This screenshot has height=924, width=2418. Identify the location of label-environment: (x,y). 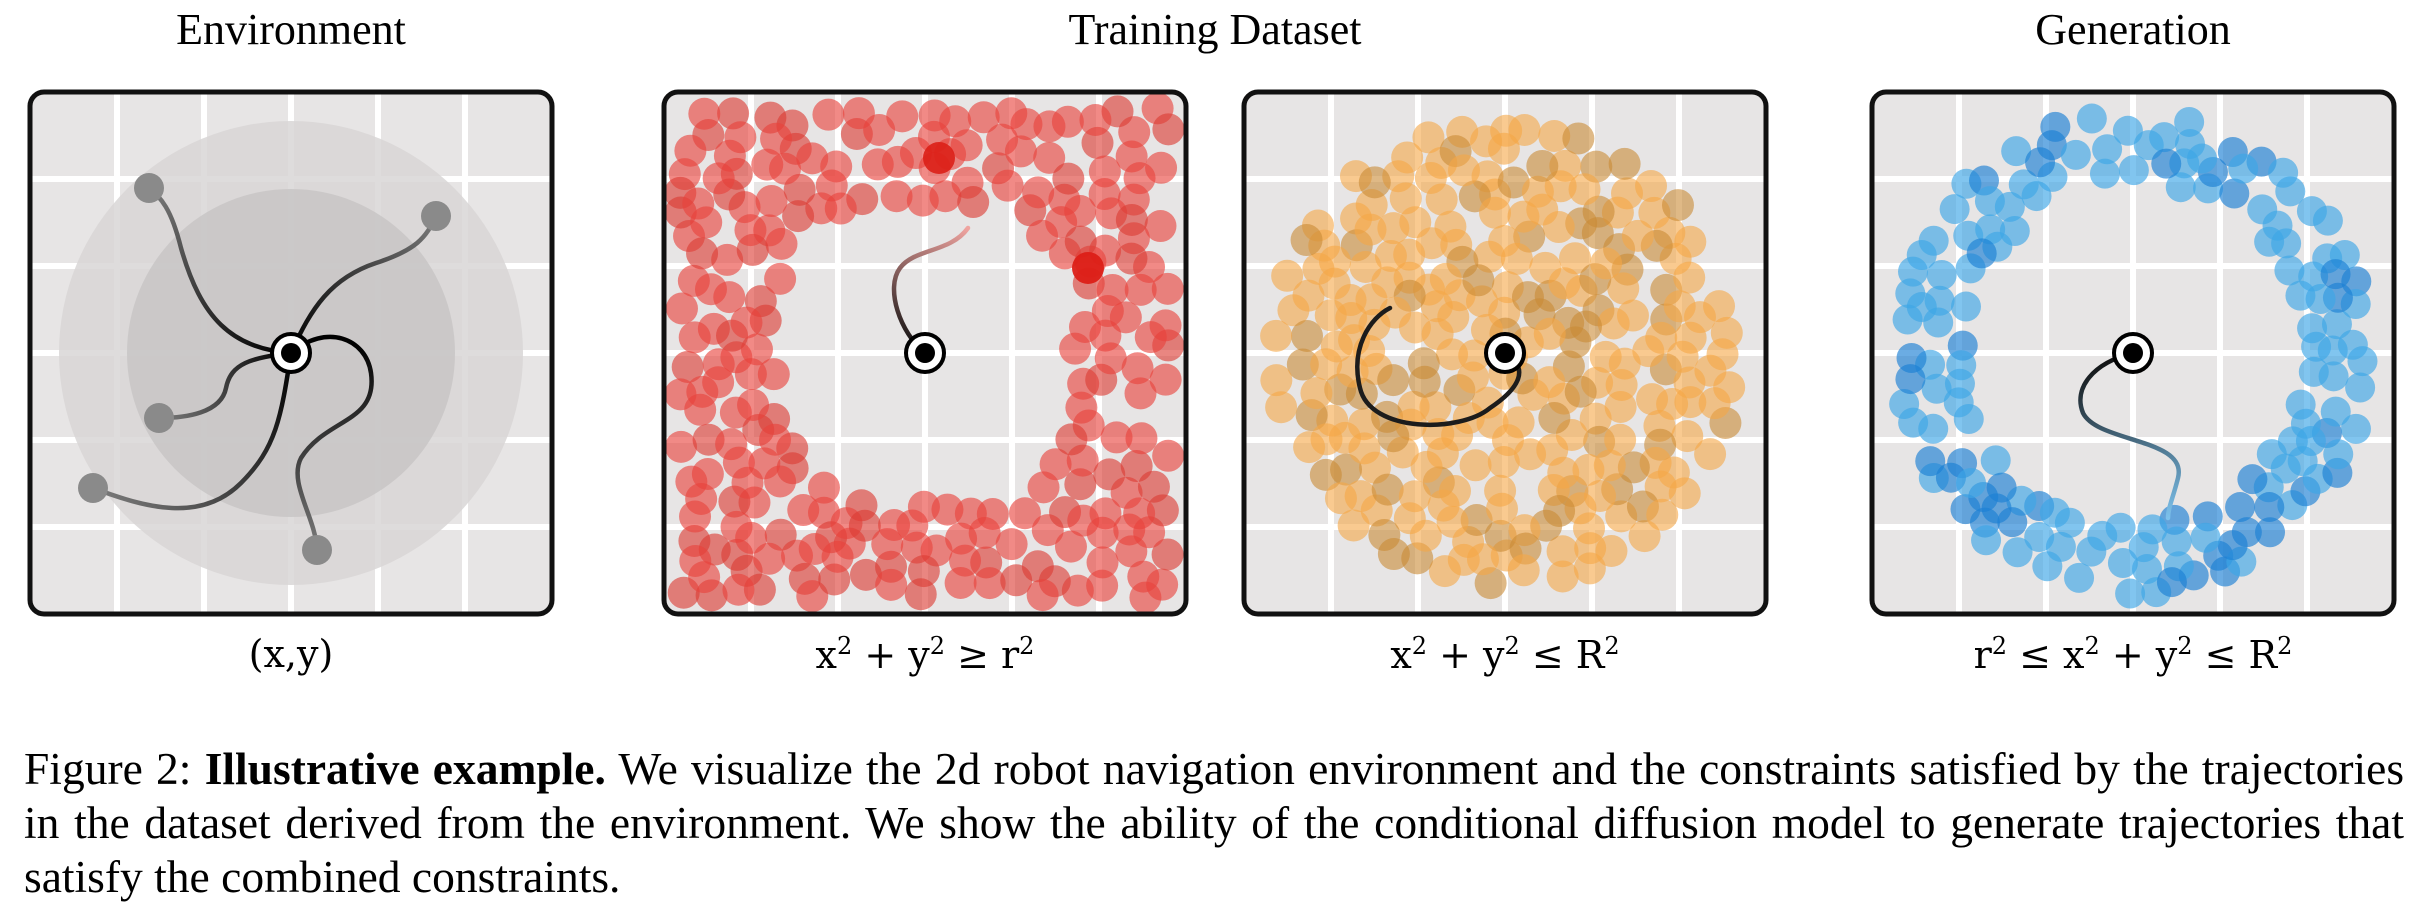
(291, 654).